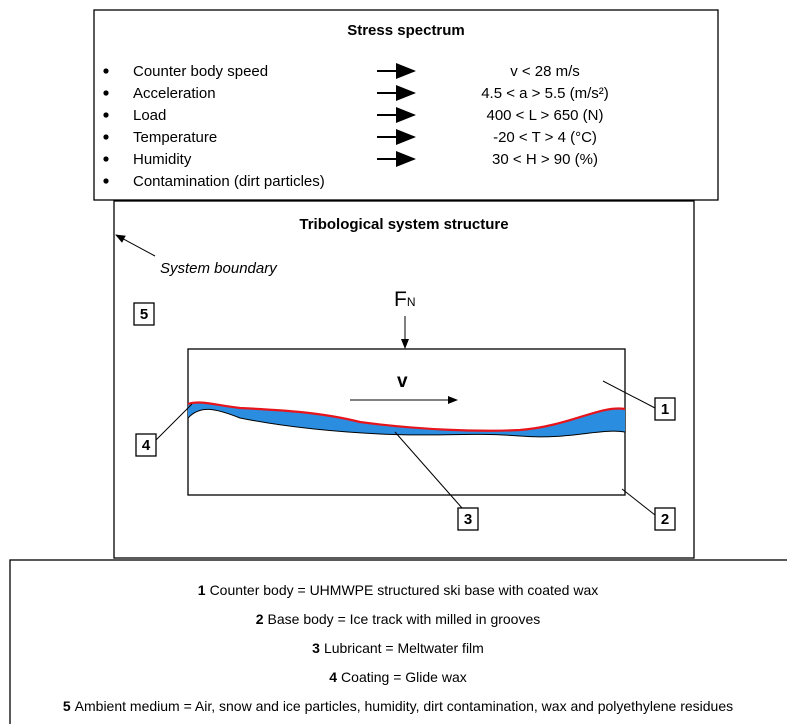 The height and width of the screenshot is (724, 787). I want to click on marker-label: 2, so click(665, 519).